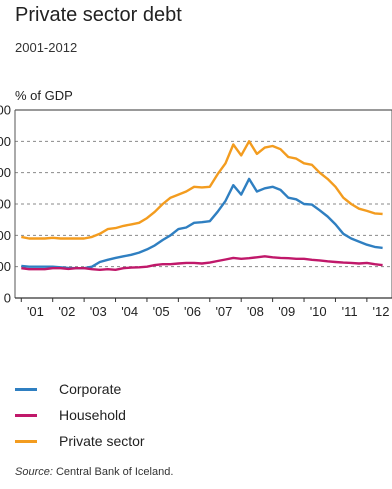 This screenshot has height=489, width=392. What do you see at coordinates (192, 311) in the screenshot?
I see `x-tick-label: '06` at bounding box center [192, 311].